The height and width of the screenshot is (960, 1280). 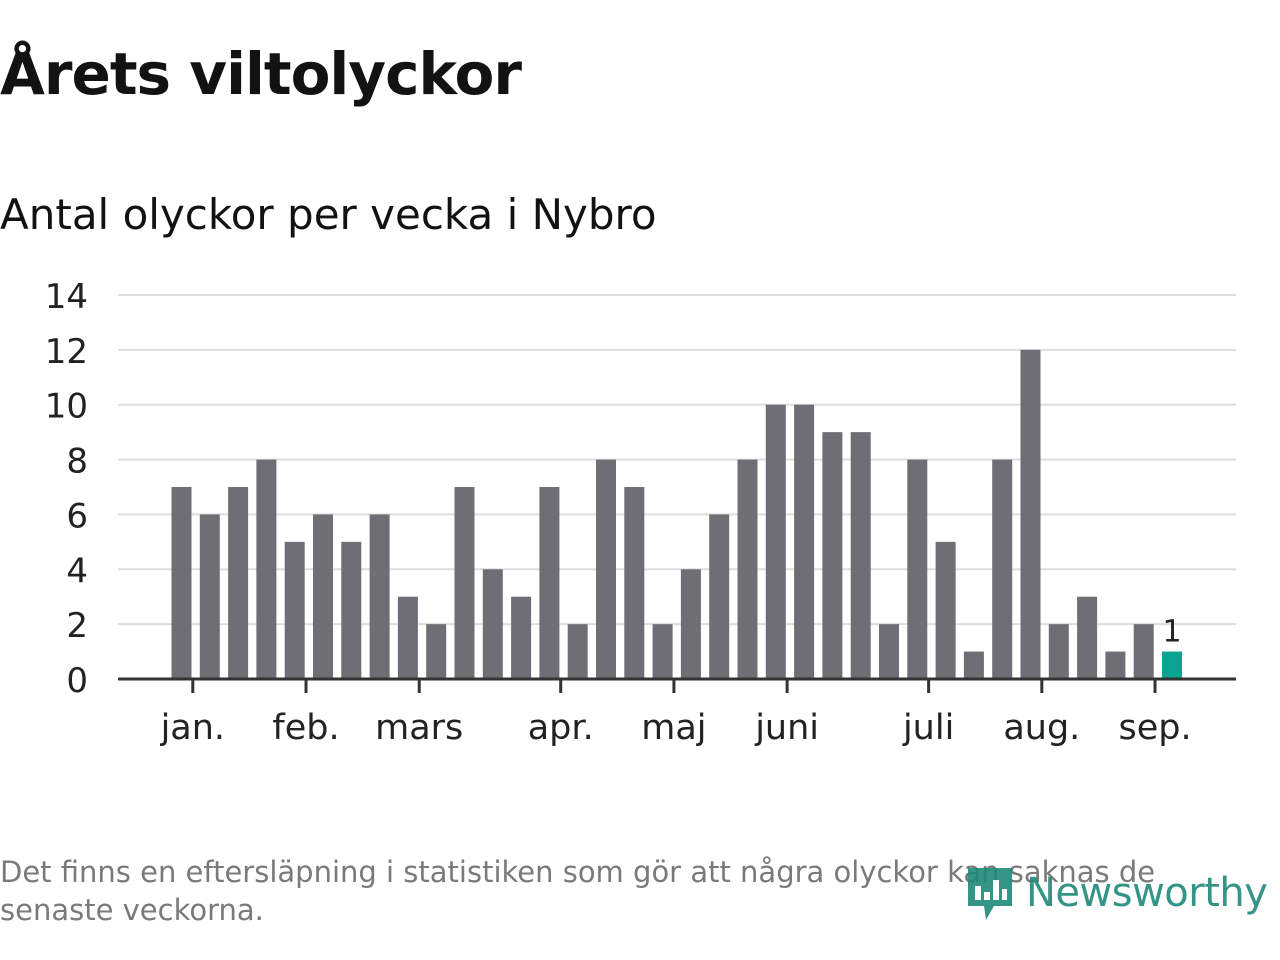 I want to click on y-tick-label: 12, so click(x=66, y=352).